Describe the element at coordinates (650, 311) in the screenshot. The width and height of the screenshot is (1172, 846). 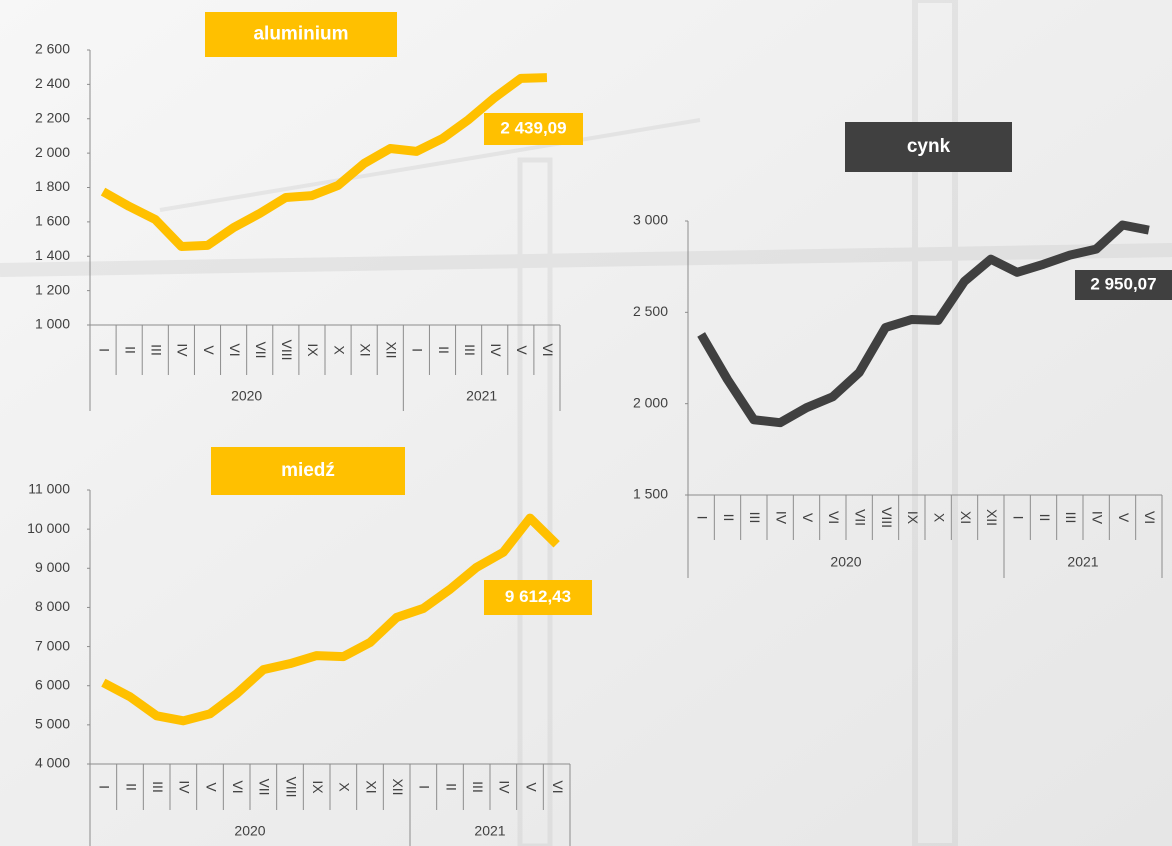
I see `y-tick-label: 2 500` at that location.